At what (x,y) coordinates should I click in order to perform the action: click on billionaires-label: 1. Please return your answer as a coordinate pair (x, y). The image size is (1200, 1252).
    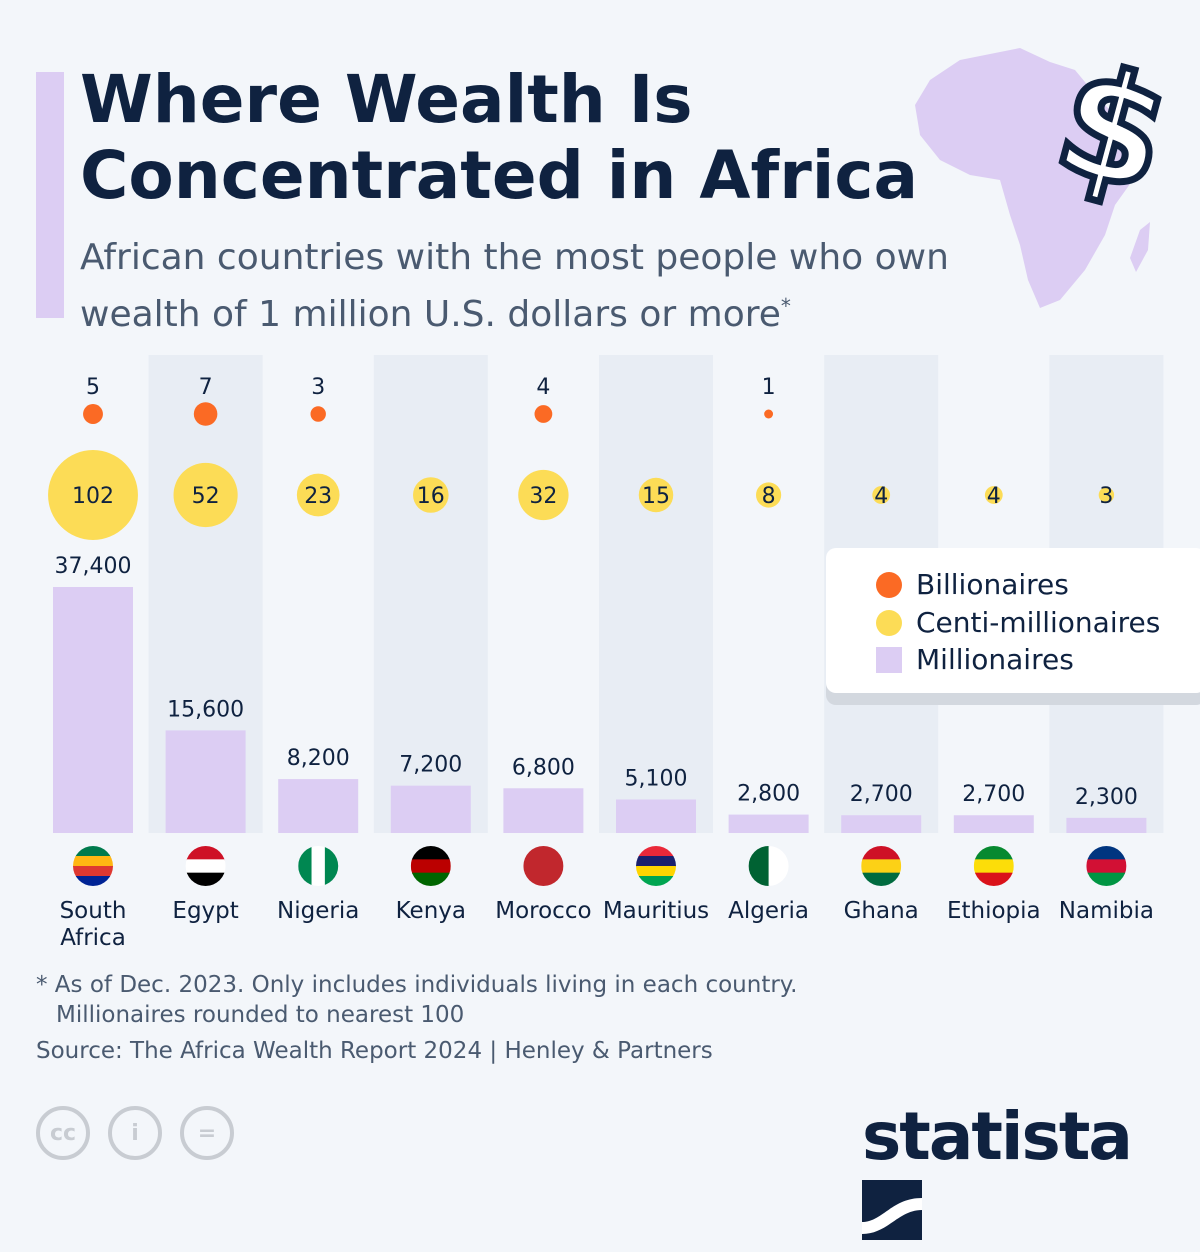
    Looking at the image, I should click on (769, 387).